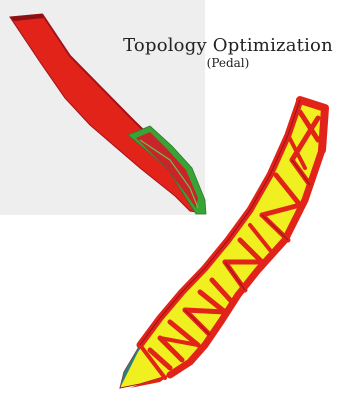  What do you see at coordinates (228, 63) in the screenshot?
I see `figure-subtitle: (Pedal)` at bounding box center [228, 63].